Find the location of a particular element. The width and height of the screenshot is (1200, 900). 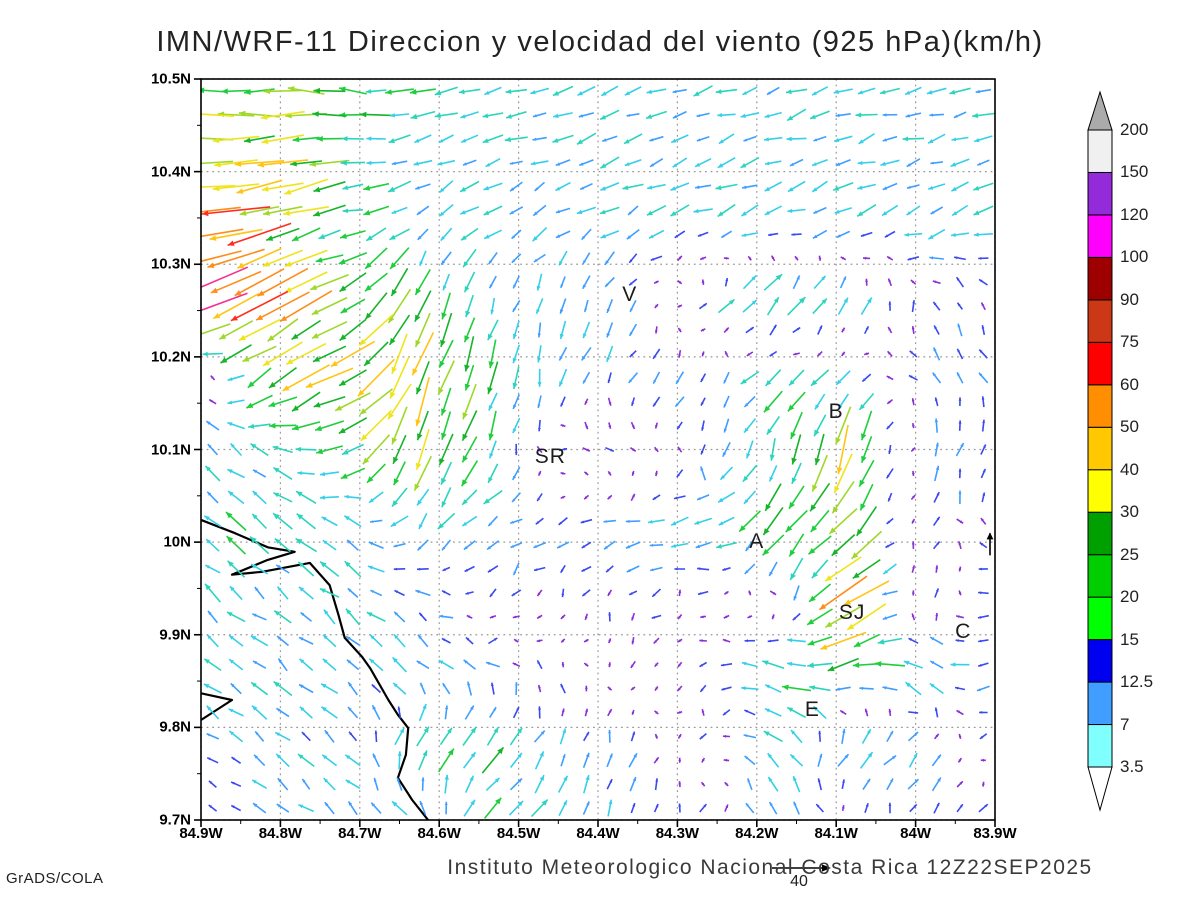

colorbar-level-label: 75 is located at coordinates (1129, 342).